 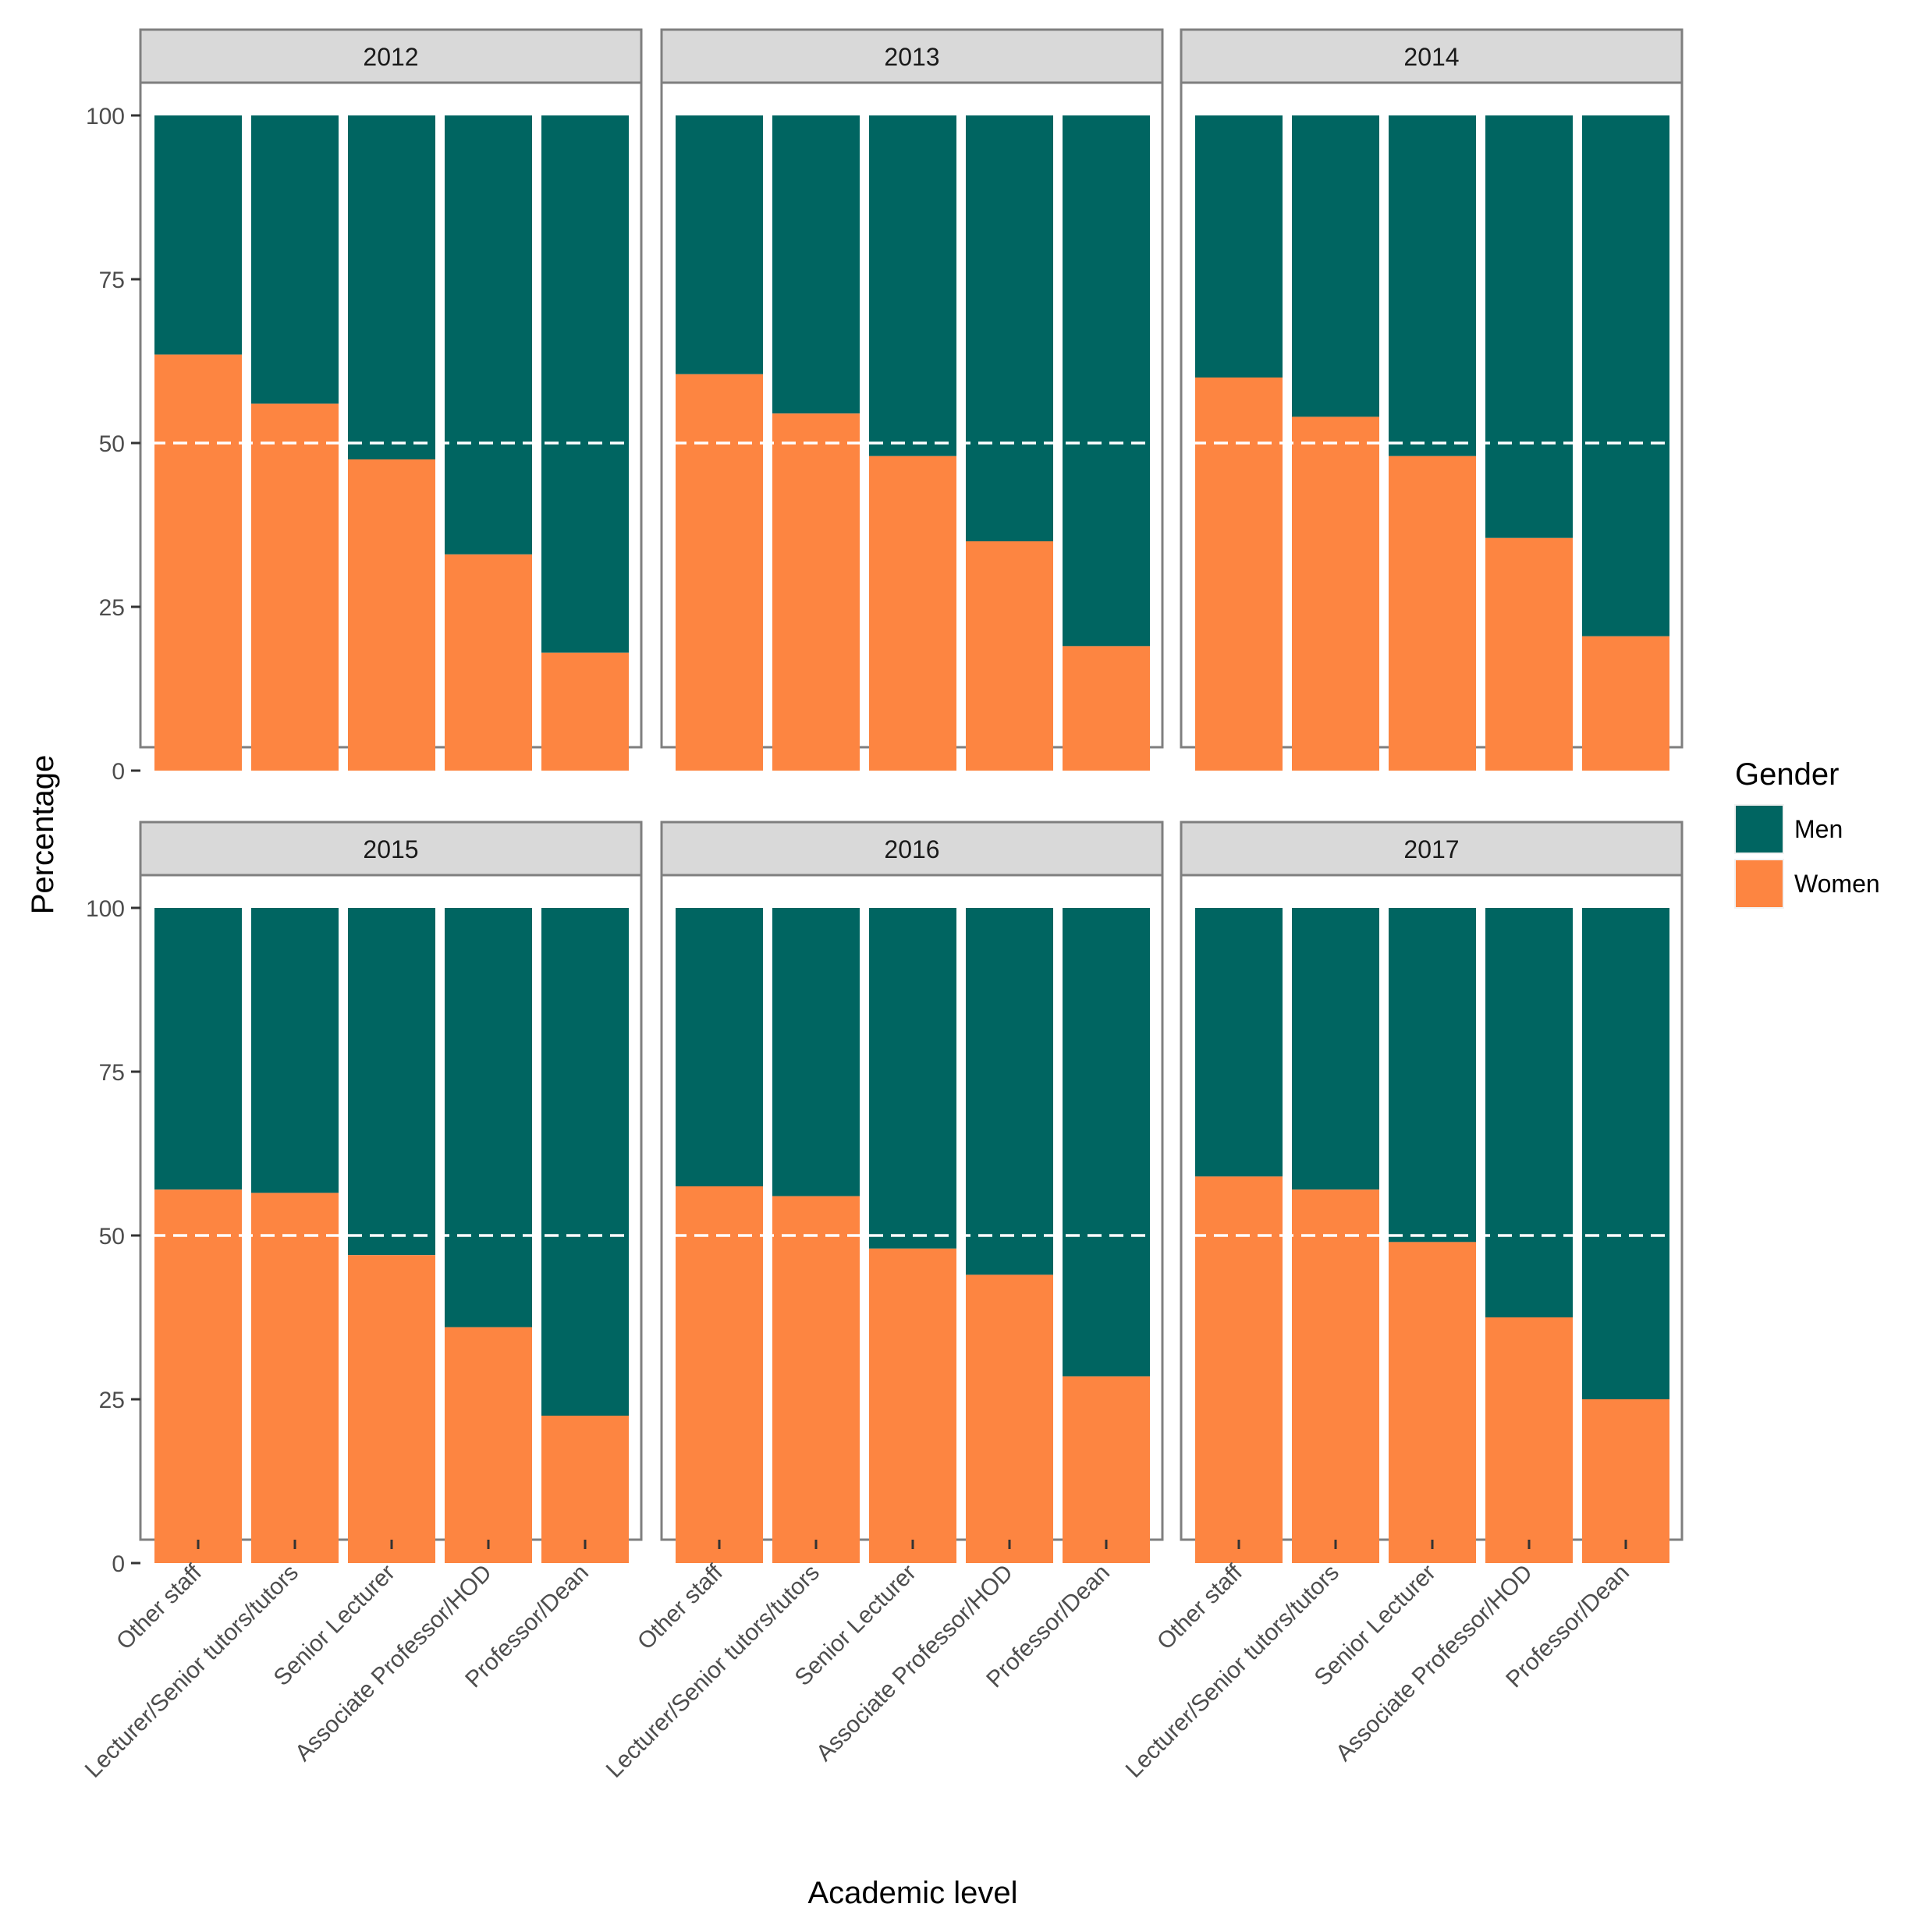 What do you see at coordinates (1787, 774) in the screenshot?
I see `legend-title: Gender` at bounding box center [1787, 774].